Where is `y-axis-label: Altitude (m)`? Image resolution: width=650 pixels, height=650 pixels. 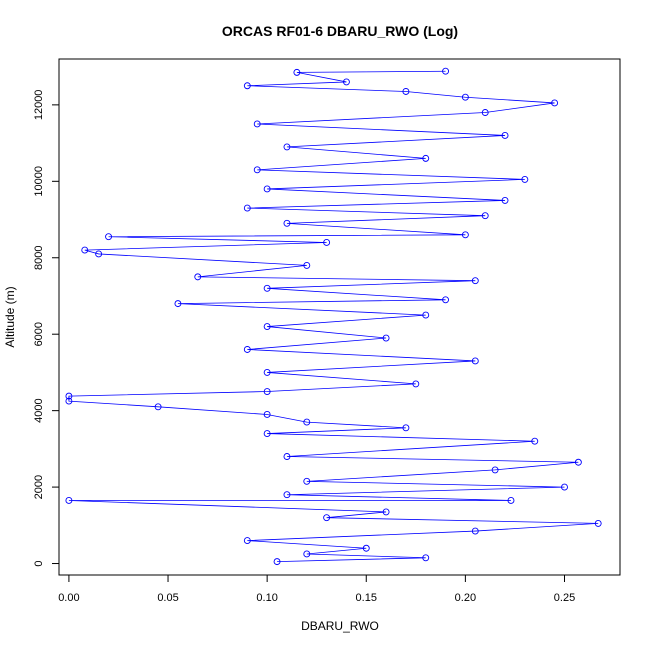
y-axis-label: Altitude (m) is located at coordinates (10, 316).